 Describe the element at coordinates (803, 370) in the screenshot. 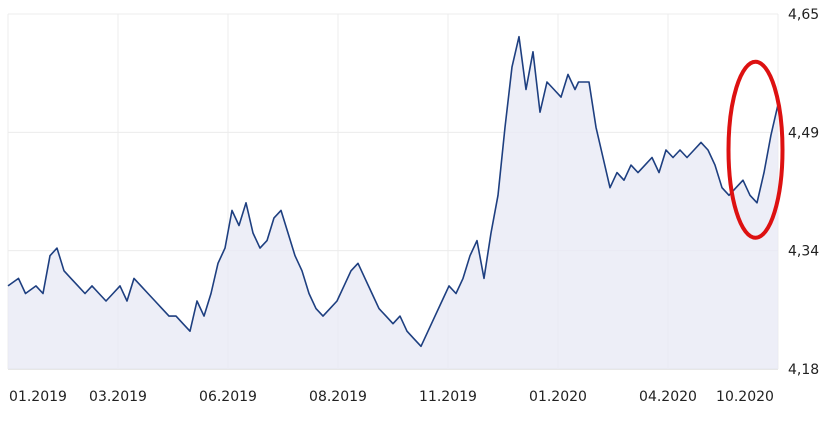

I see `y-tick-label: 4,18` at that location.